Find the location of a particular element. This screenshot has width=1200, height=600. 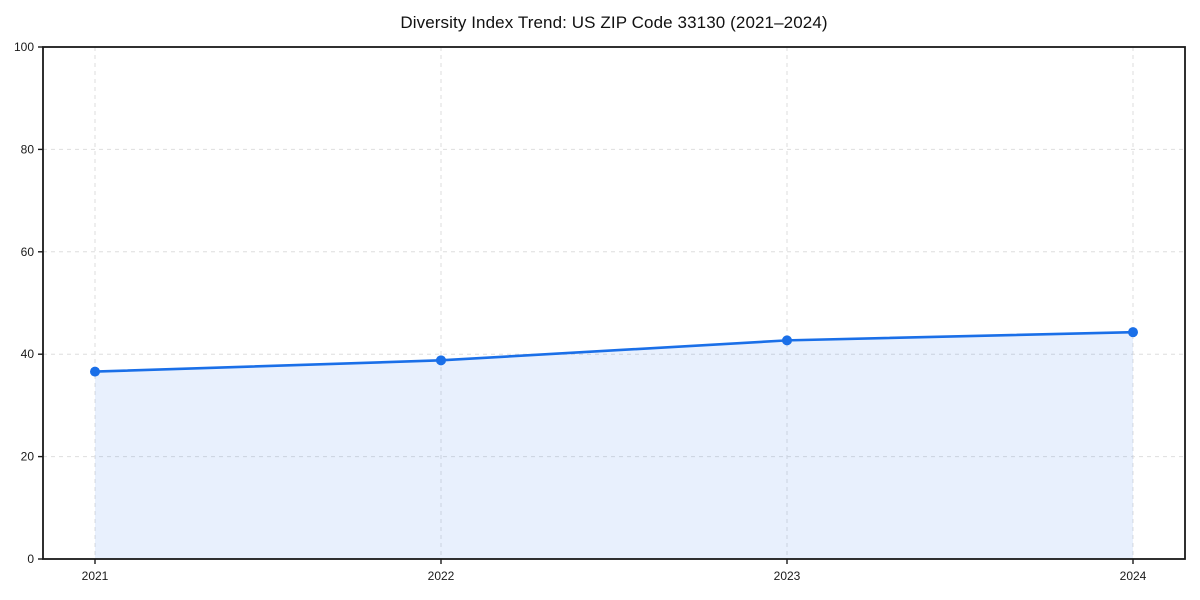

data-point-2021 is located at coordinates (95, 371).